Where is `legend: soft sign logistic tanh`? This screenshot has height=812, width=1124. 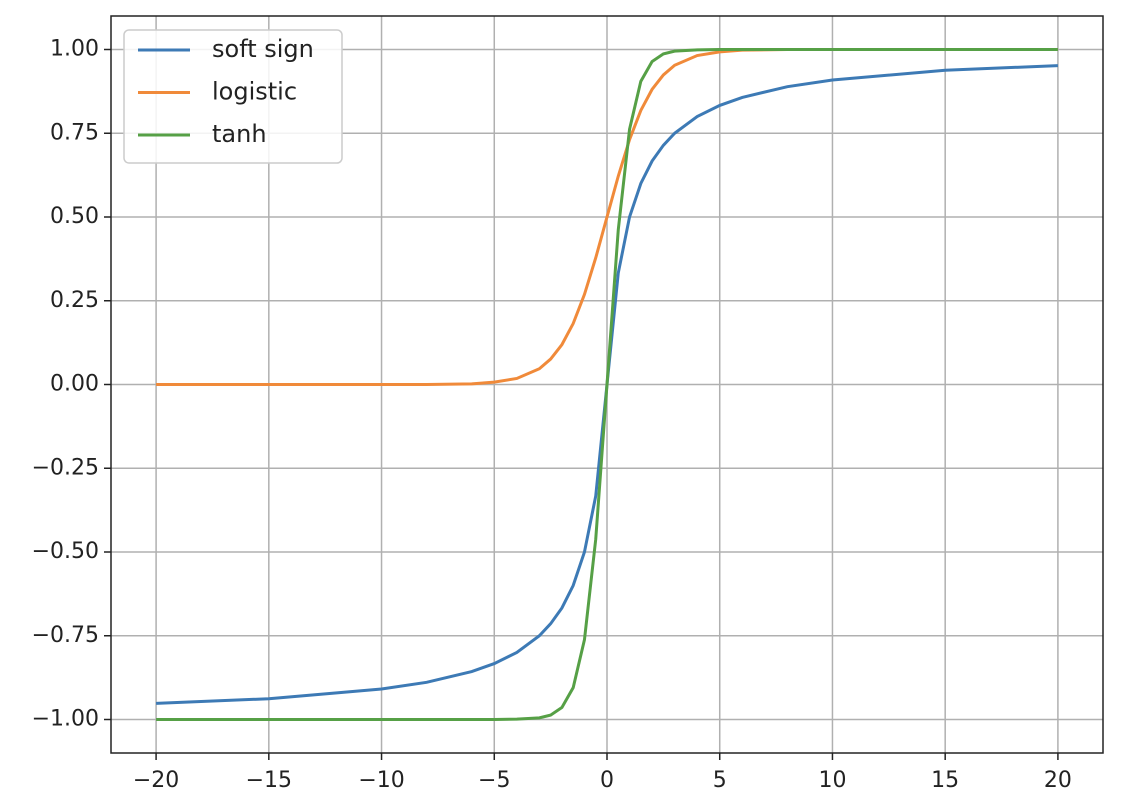 legend: soft sign logistic tanh is located at coordinates (233, 96).